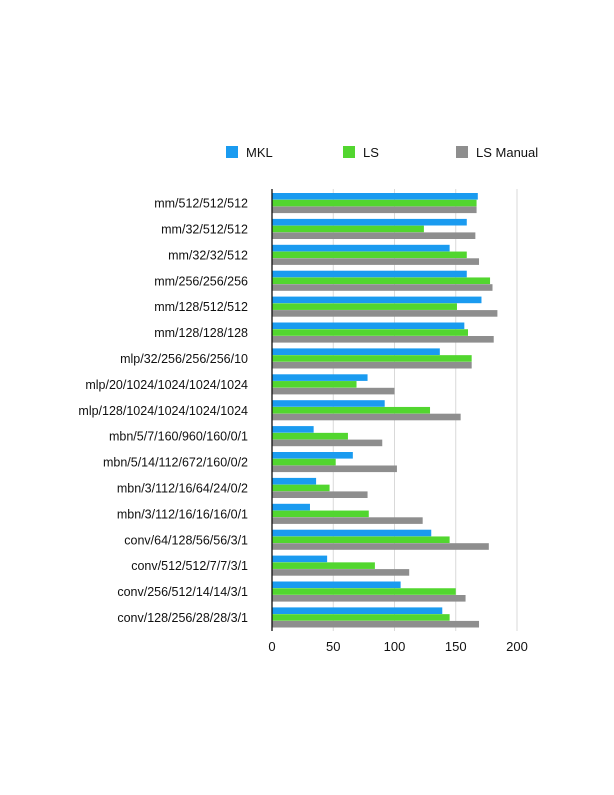 The image size is (614, 795). Describe the element at coordinates (201, 333) in the screenshot. I see `category-label: mm/128/128/128` at that location.